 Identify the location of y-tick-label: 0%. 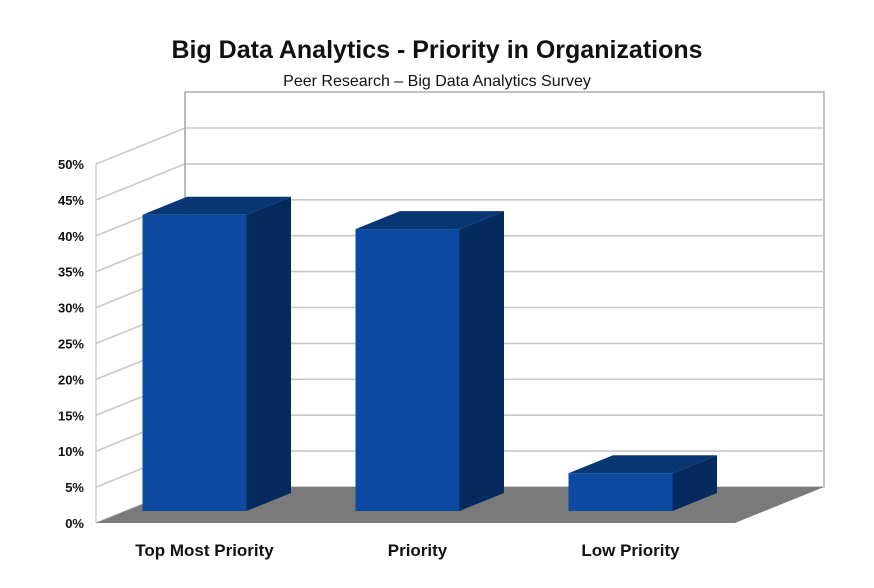
(74, 523).